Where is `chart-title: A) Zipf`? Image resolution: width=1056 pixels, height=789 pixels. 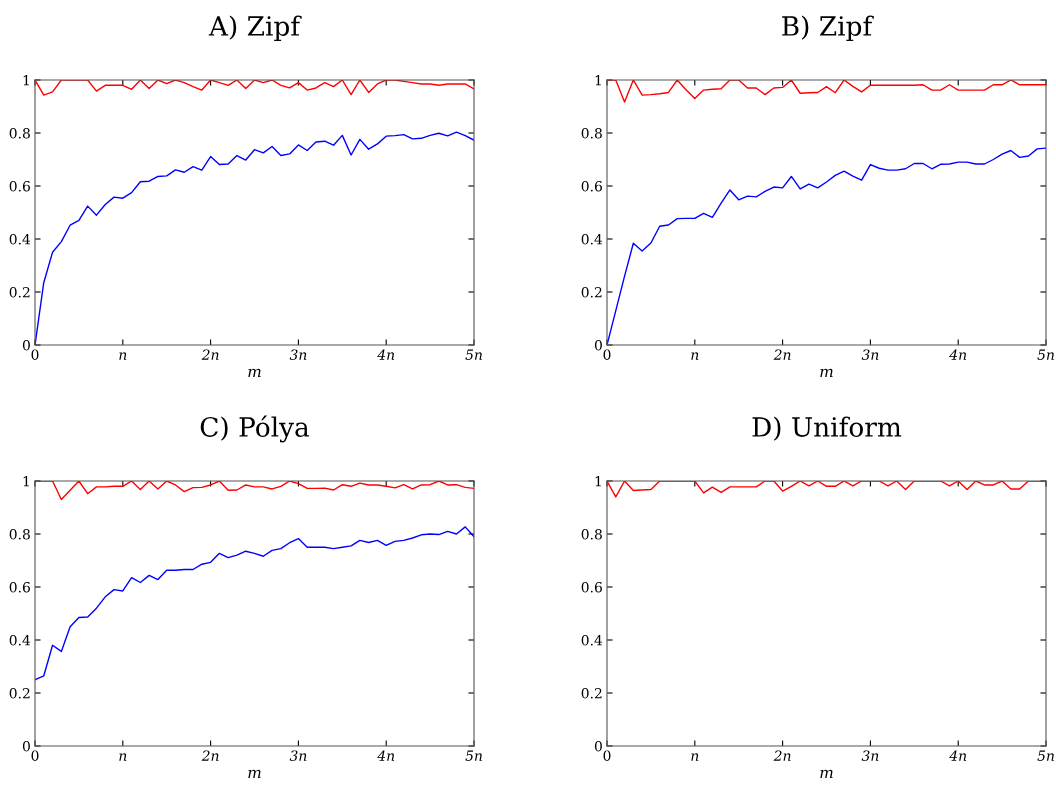 chart-title: A) Zipf is located at coordinates (255, 28).